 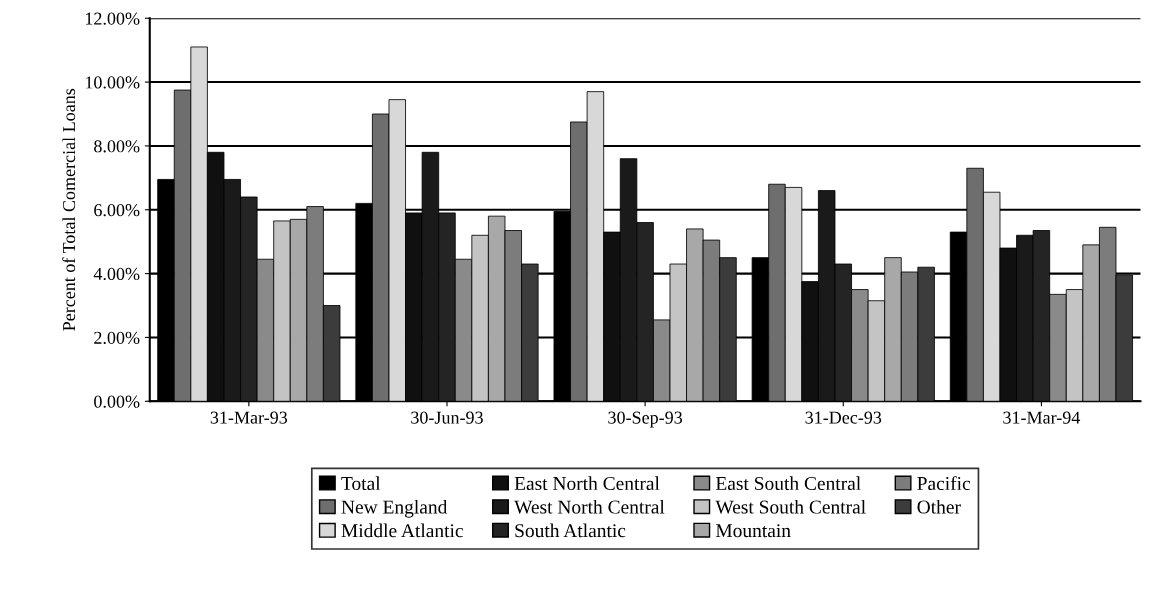 I want to click on y-tick-label: 12.00%, so click(x=112, y=18).